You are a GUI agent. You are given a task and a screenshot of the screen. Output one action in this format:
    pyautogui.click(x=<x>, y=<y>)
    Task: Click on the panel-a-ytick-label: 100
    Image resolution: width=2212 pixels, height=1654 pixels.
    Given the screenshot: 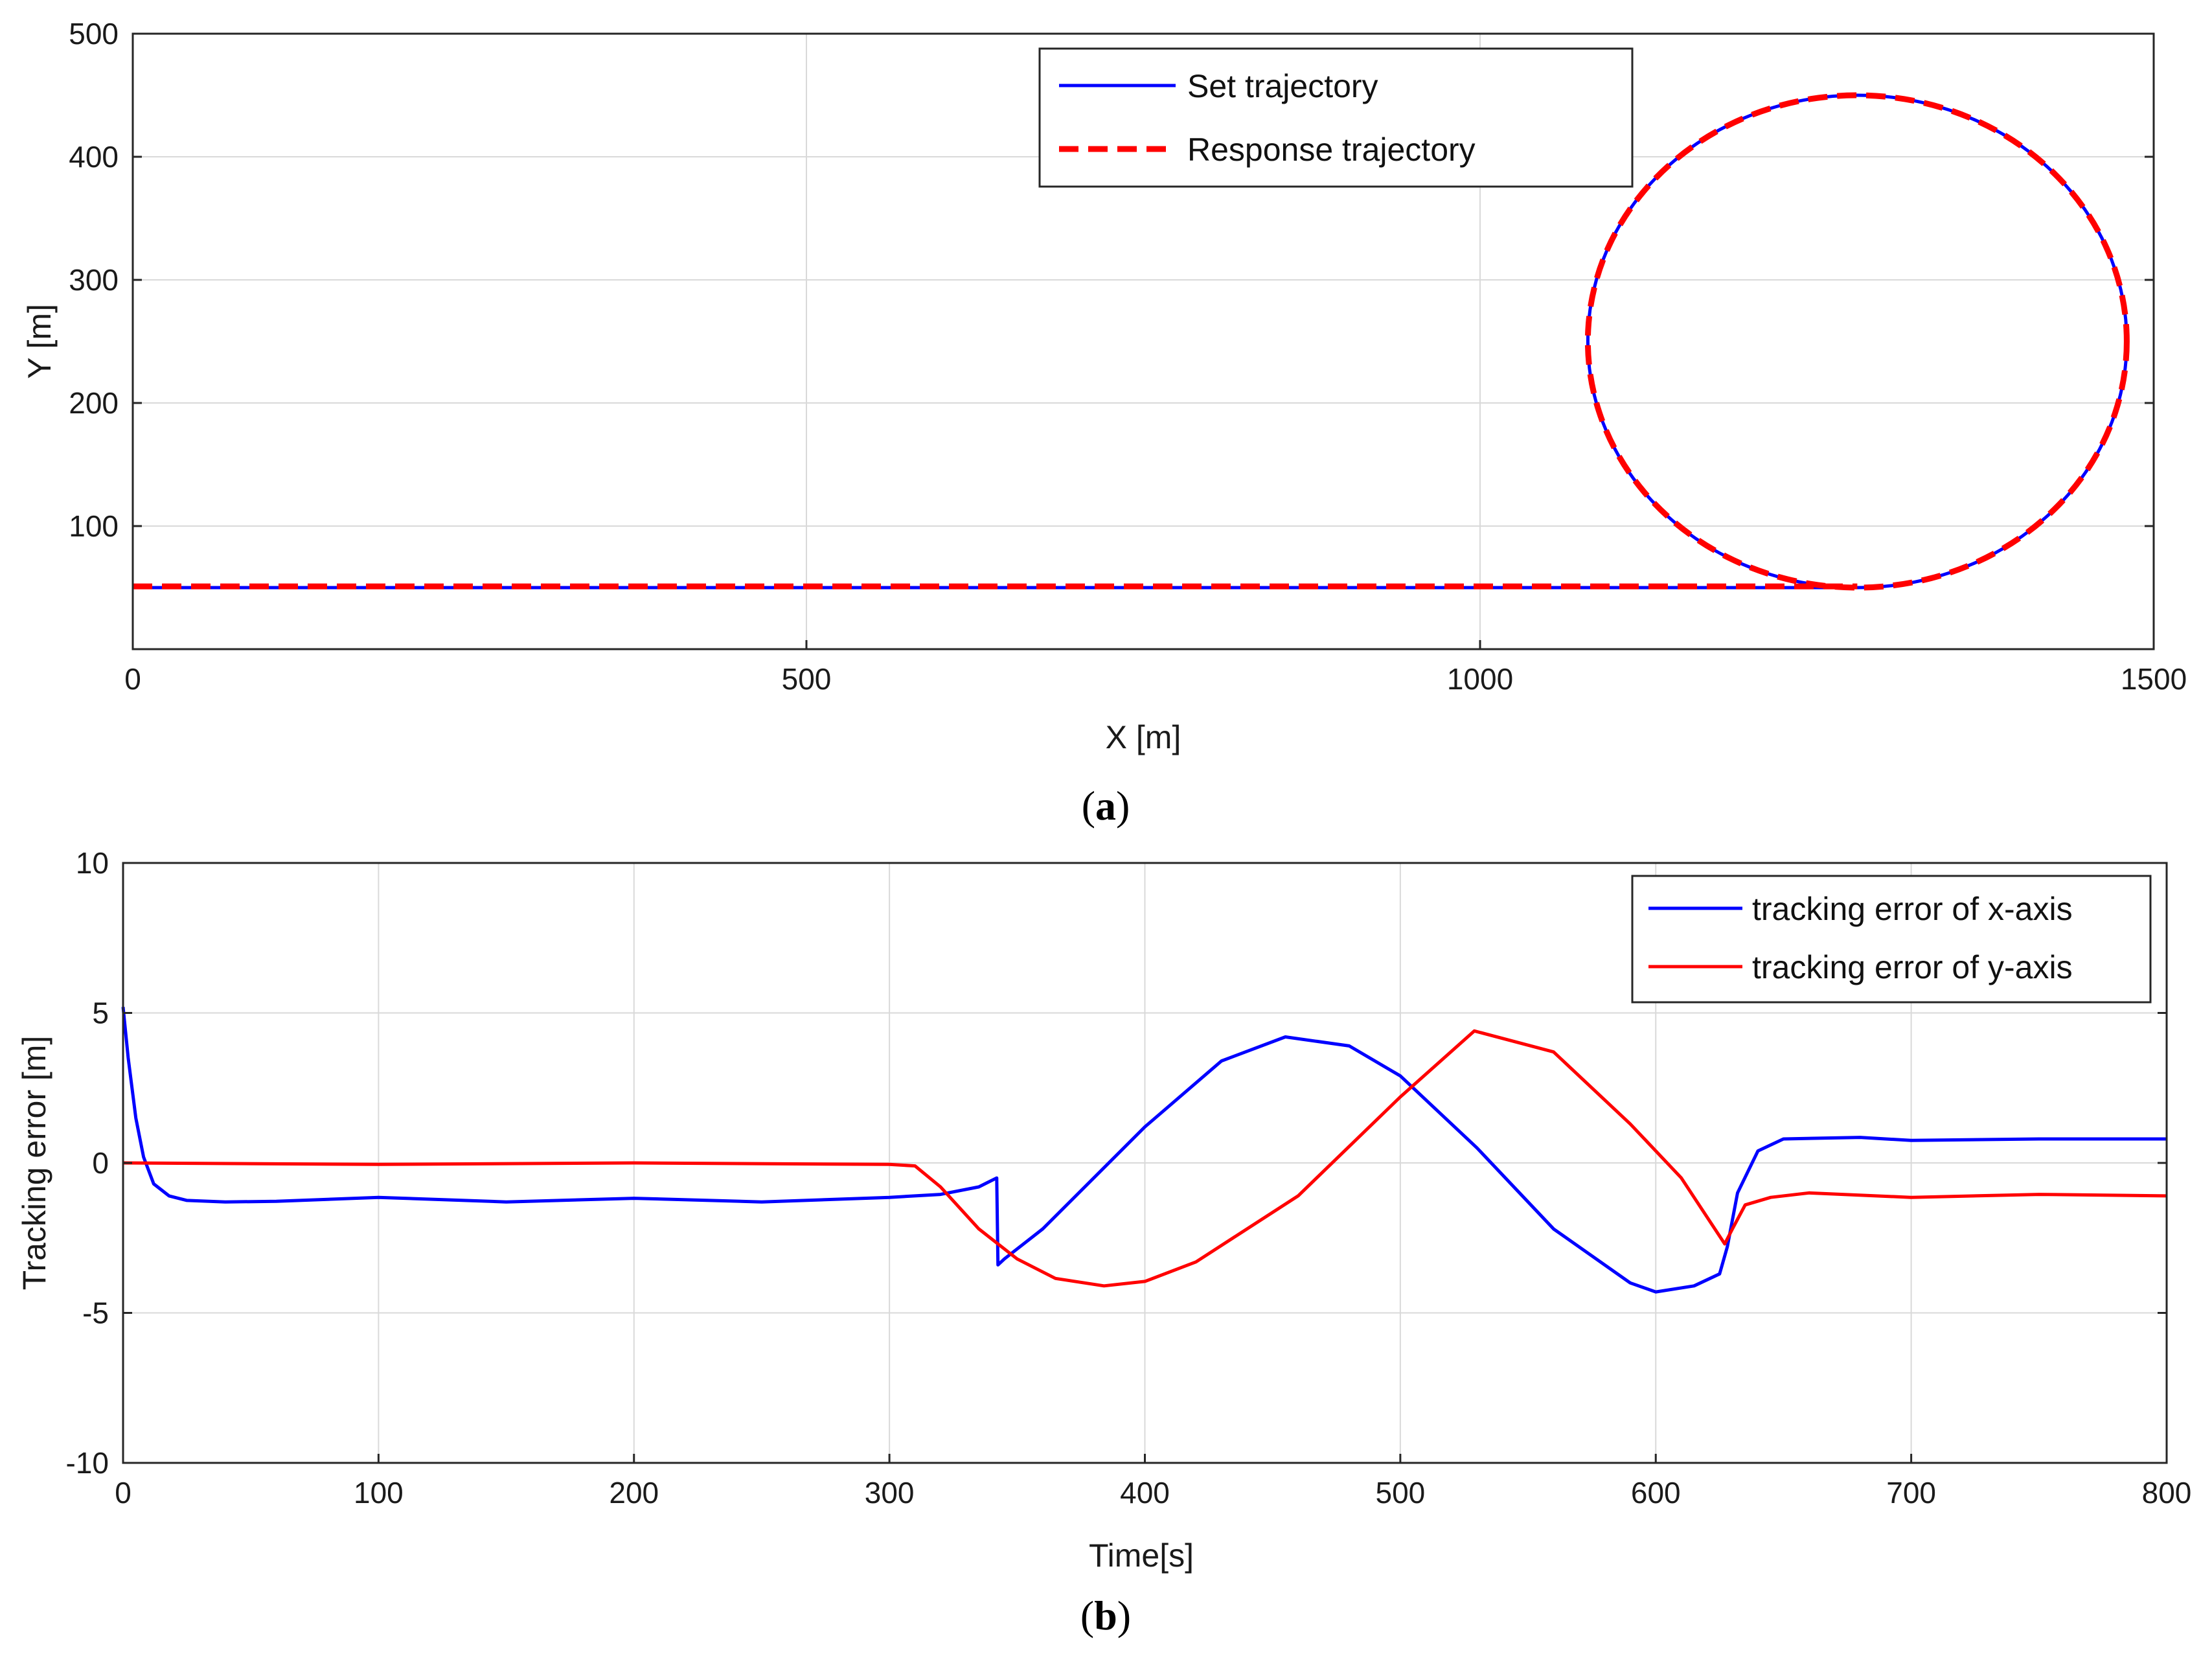 What is the action you would take?
    pyautogui.click(x=94, y=526)
    